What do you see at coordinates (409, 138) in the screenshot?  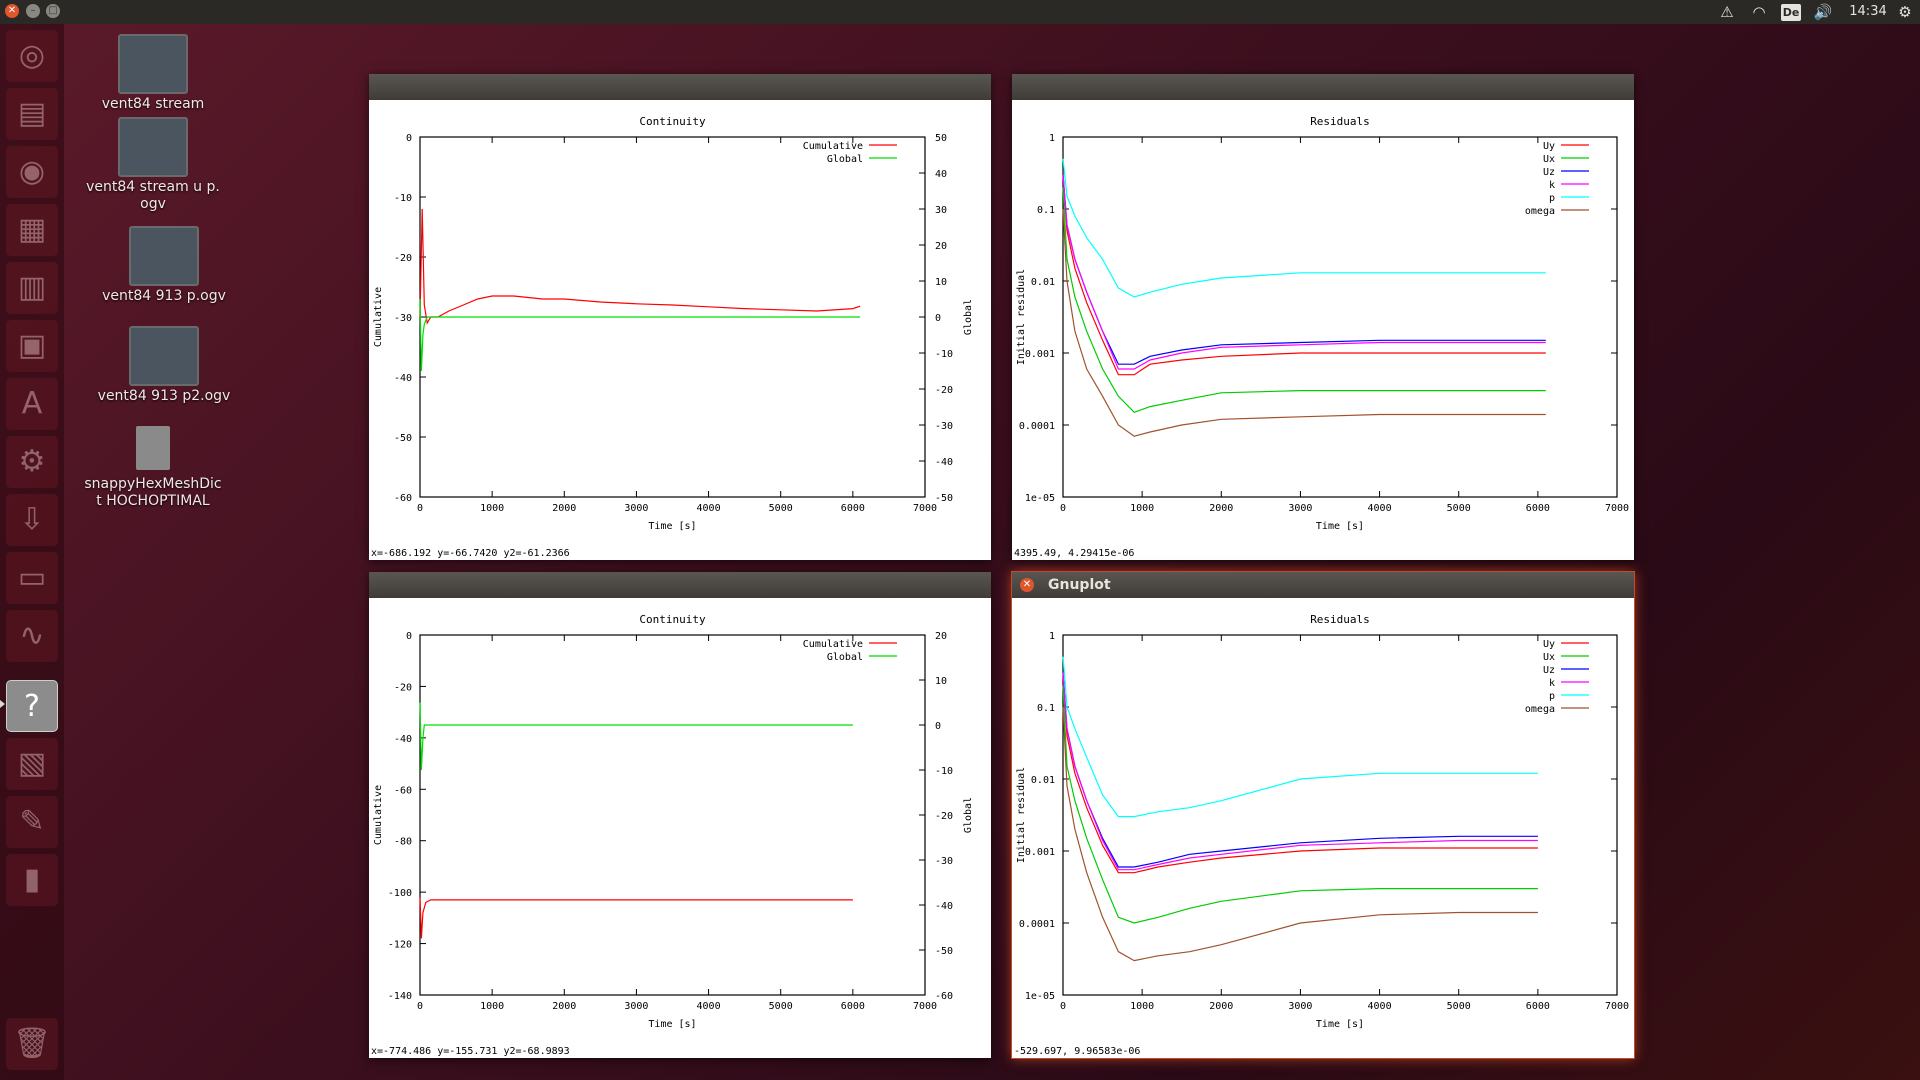 I see `y-tick-label: 0` at bounding box center [409, 138].